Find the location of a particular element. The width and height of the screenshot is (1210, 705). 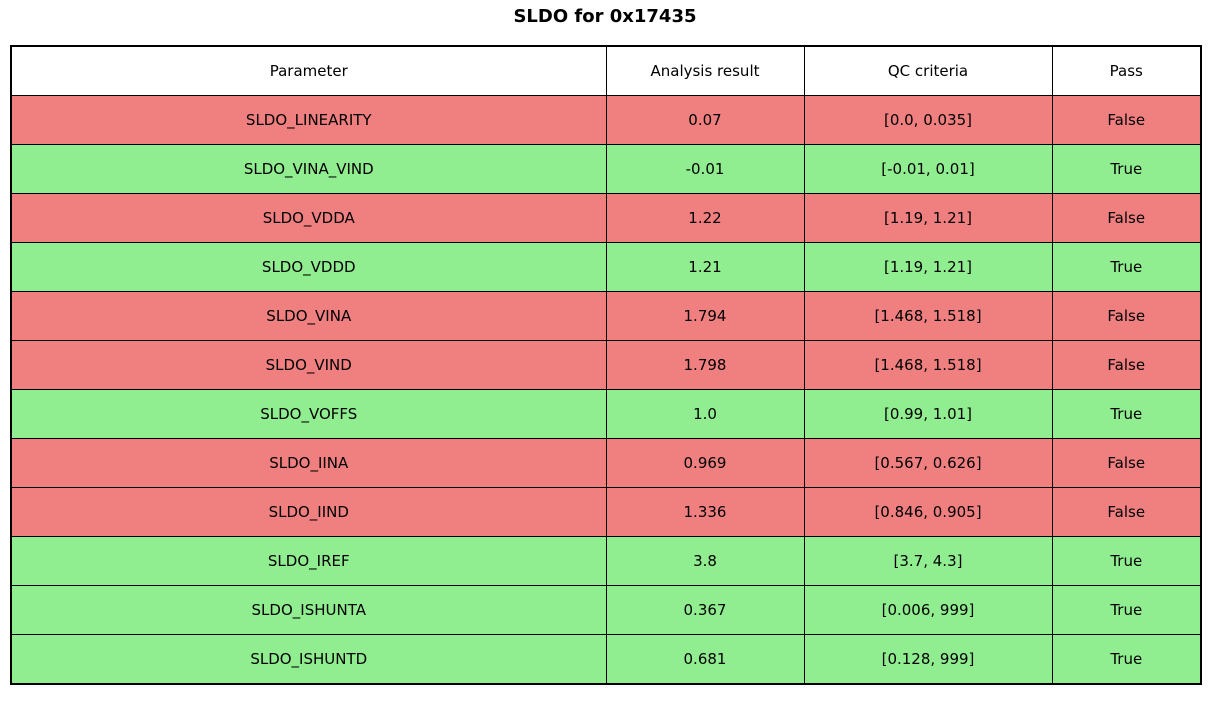

qc-criteria-cell: [-0.01, 0.01] is located at coordinates (928, 169).